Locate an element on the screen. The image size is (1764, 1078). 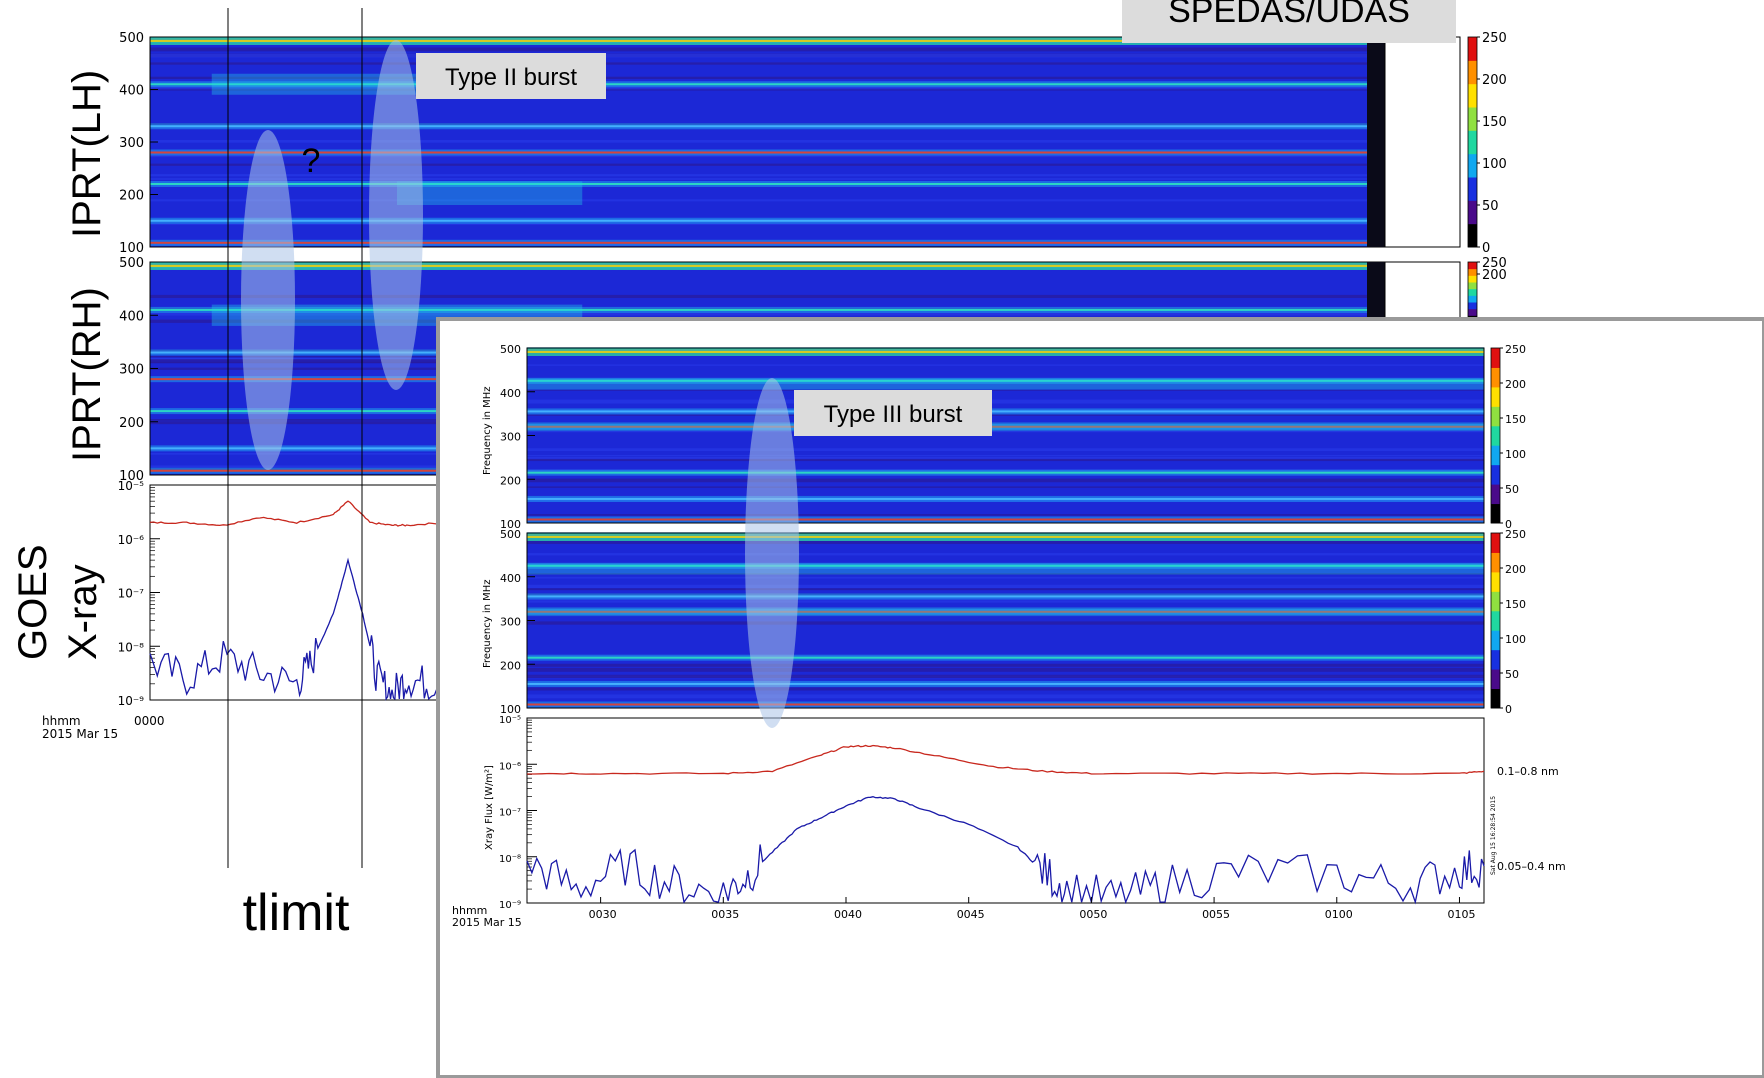
data-gap-rh is located at coordinates (1376, 292).